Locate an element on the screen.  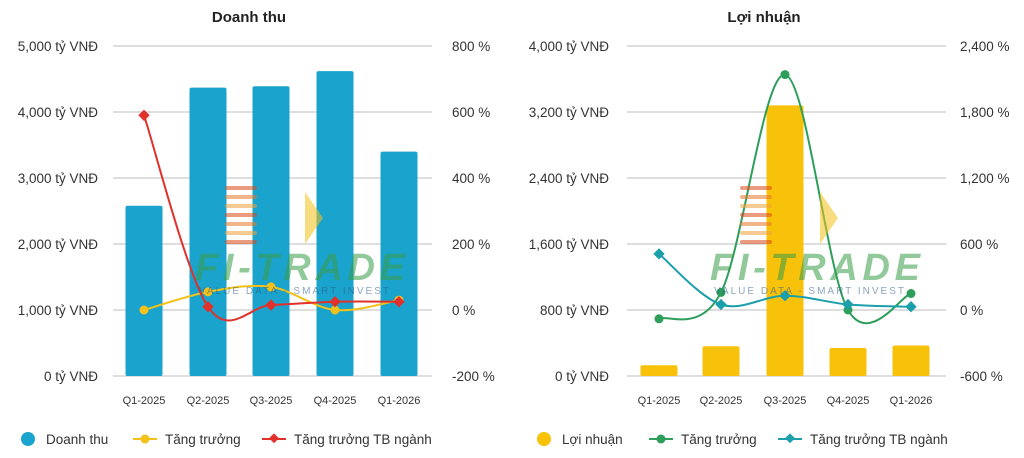
y-left-tick-label: 1,600 tỷ VNĐ is located at coordinates (569, 244).